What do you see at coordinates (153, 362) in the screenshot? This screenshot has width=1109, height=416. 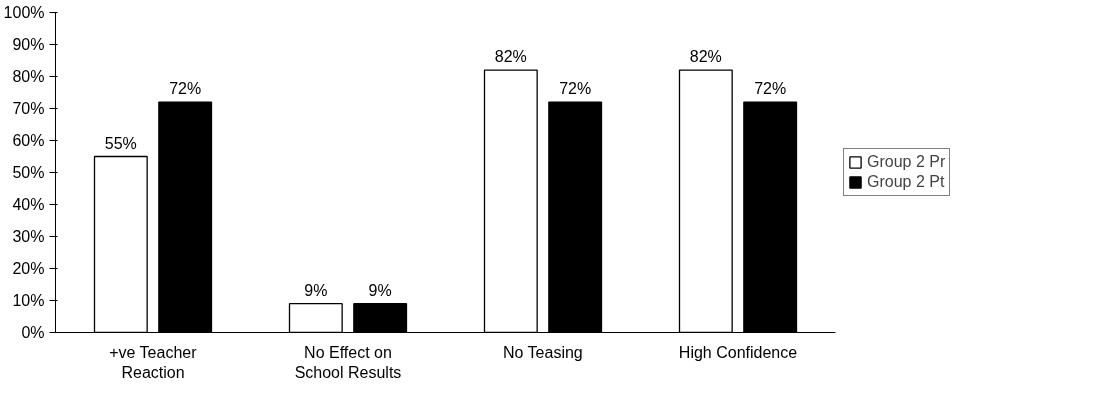 I see `x-tick-label: +ve Teacher Reaction` at bounding box center [153, 362].